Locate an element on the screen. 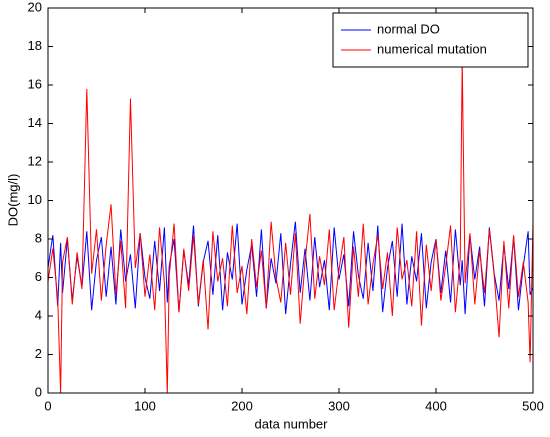 The width and height of the screenshot is (550, 437). y-tick-label: 10 is located at coordinates (35, 199).